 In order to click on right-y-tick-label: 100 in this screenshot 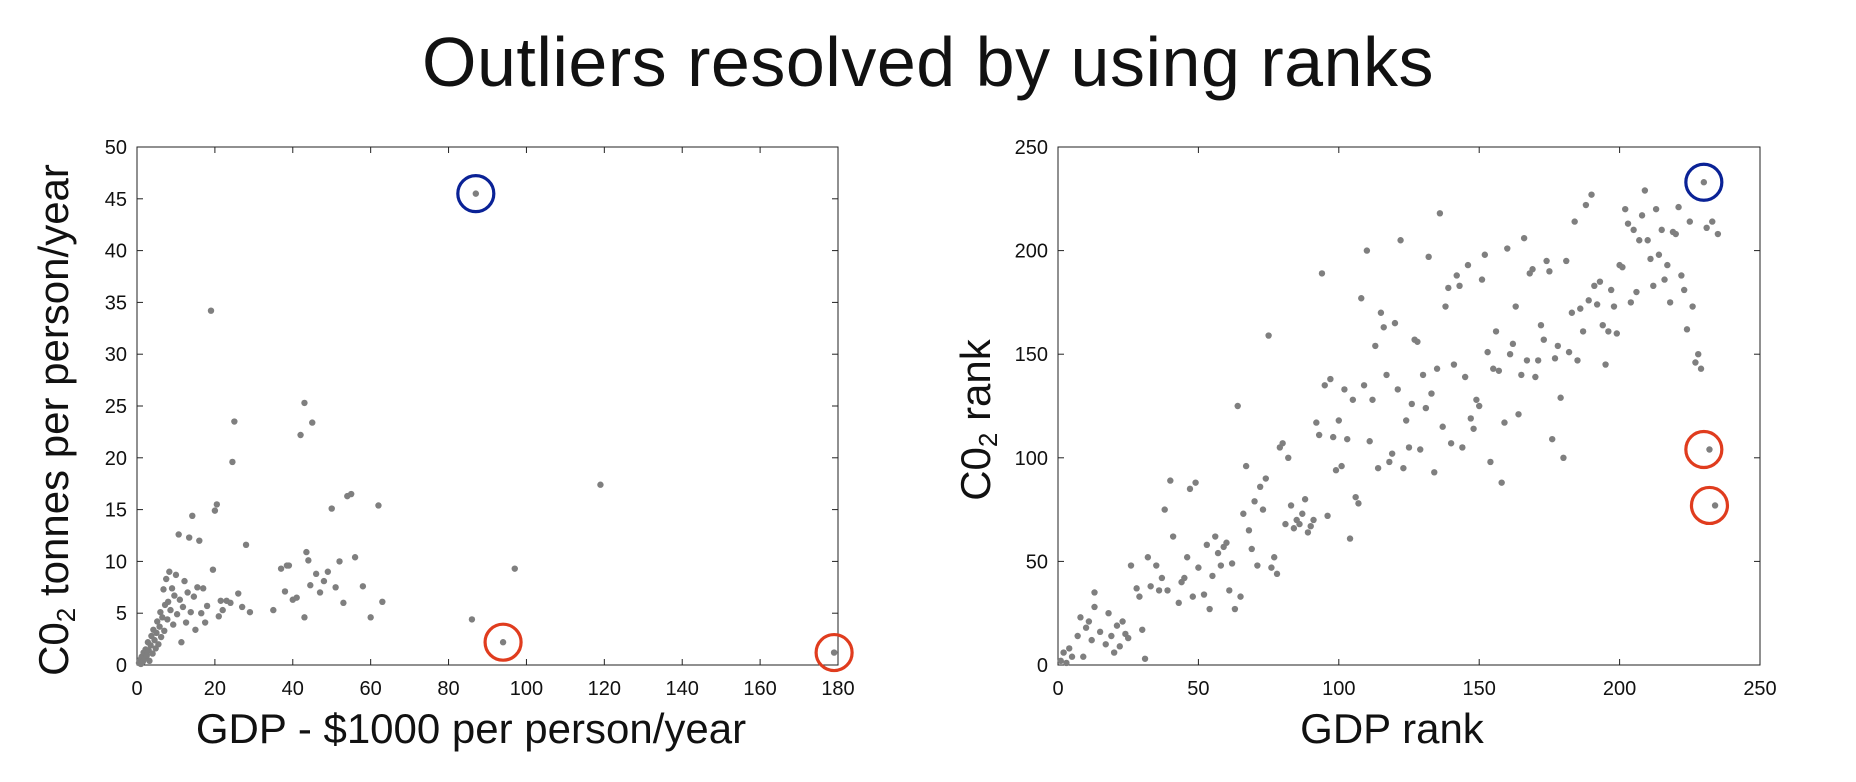, I will do `click(1031, 459)`.